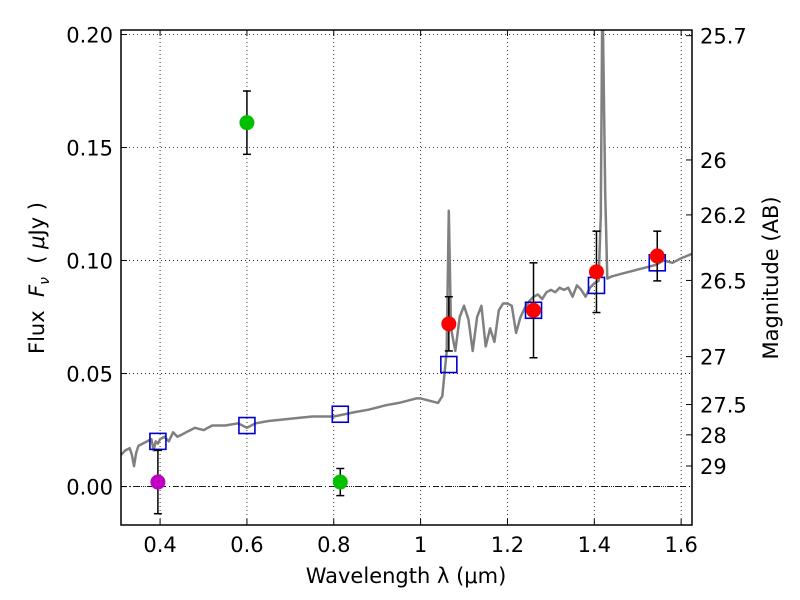 The image size is (800, 600). I want to click on x-tick-label: 0.4, so click(159, 545).